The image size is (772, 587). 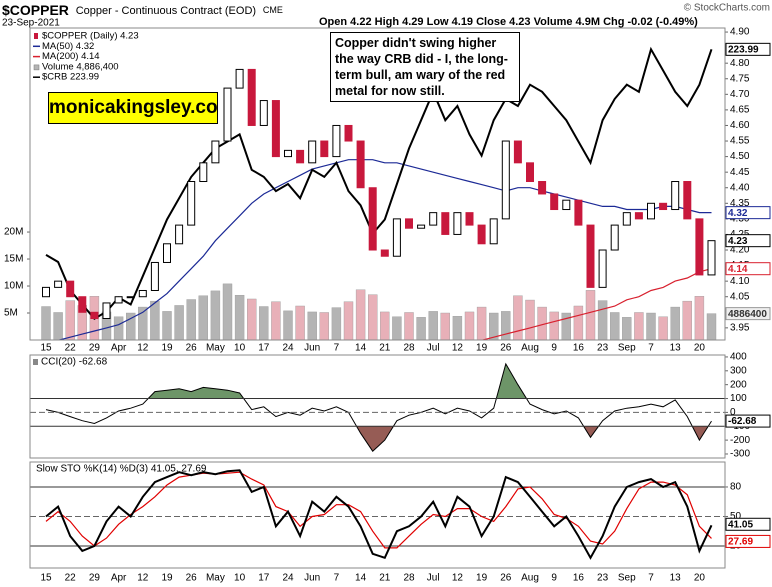 I want to click on x-tick-label: 15, so click(x=46, y=348).